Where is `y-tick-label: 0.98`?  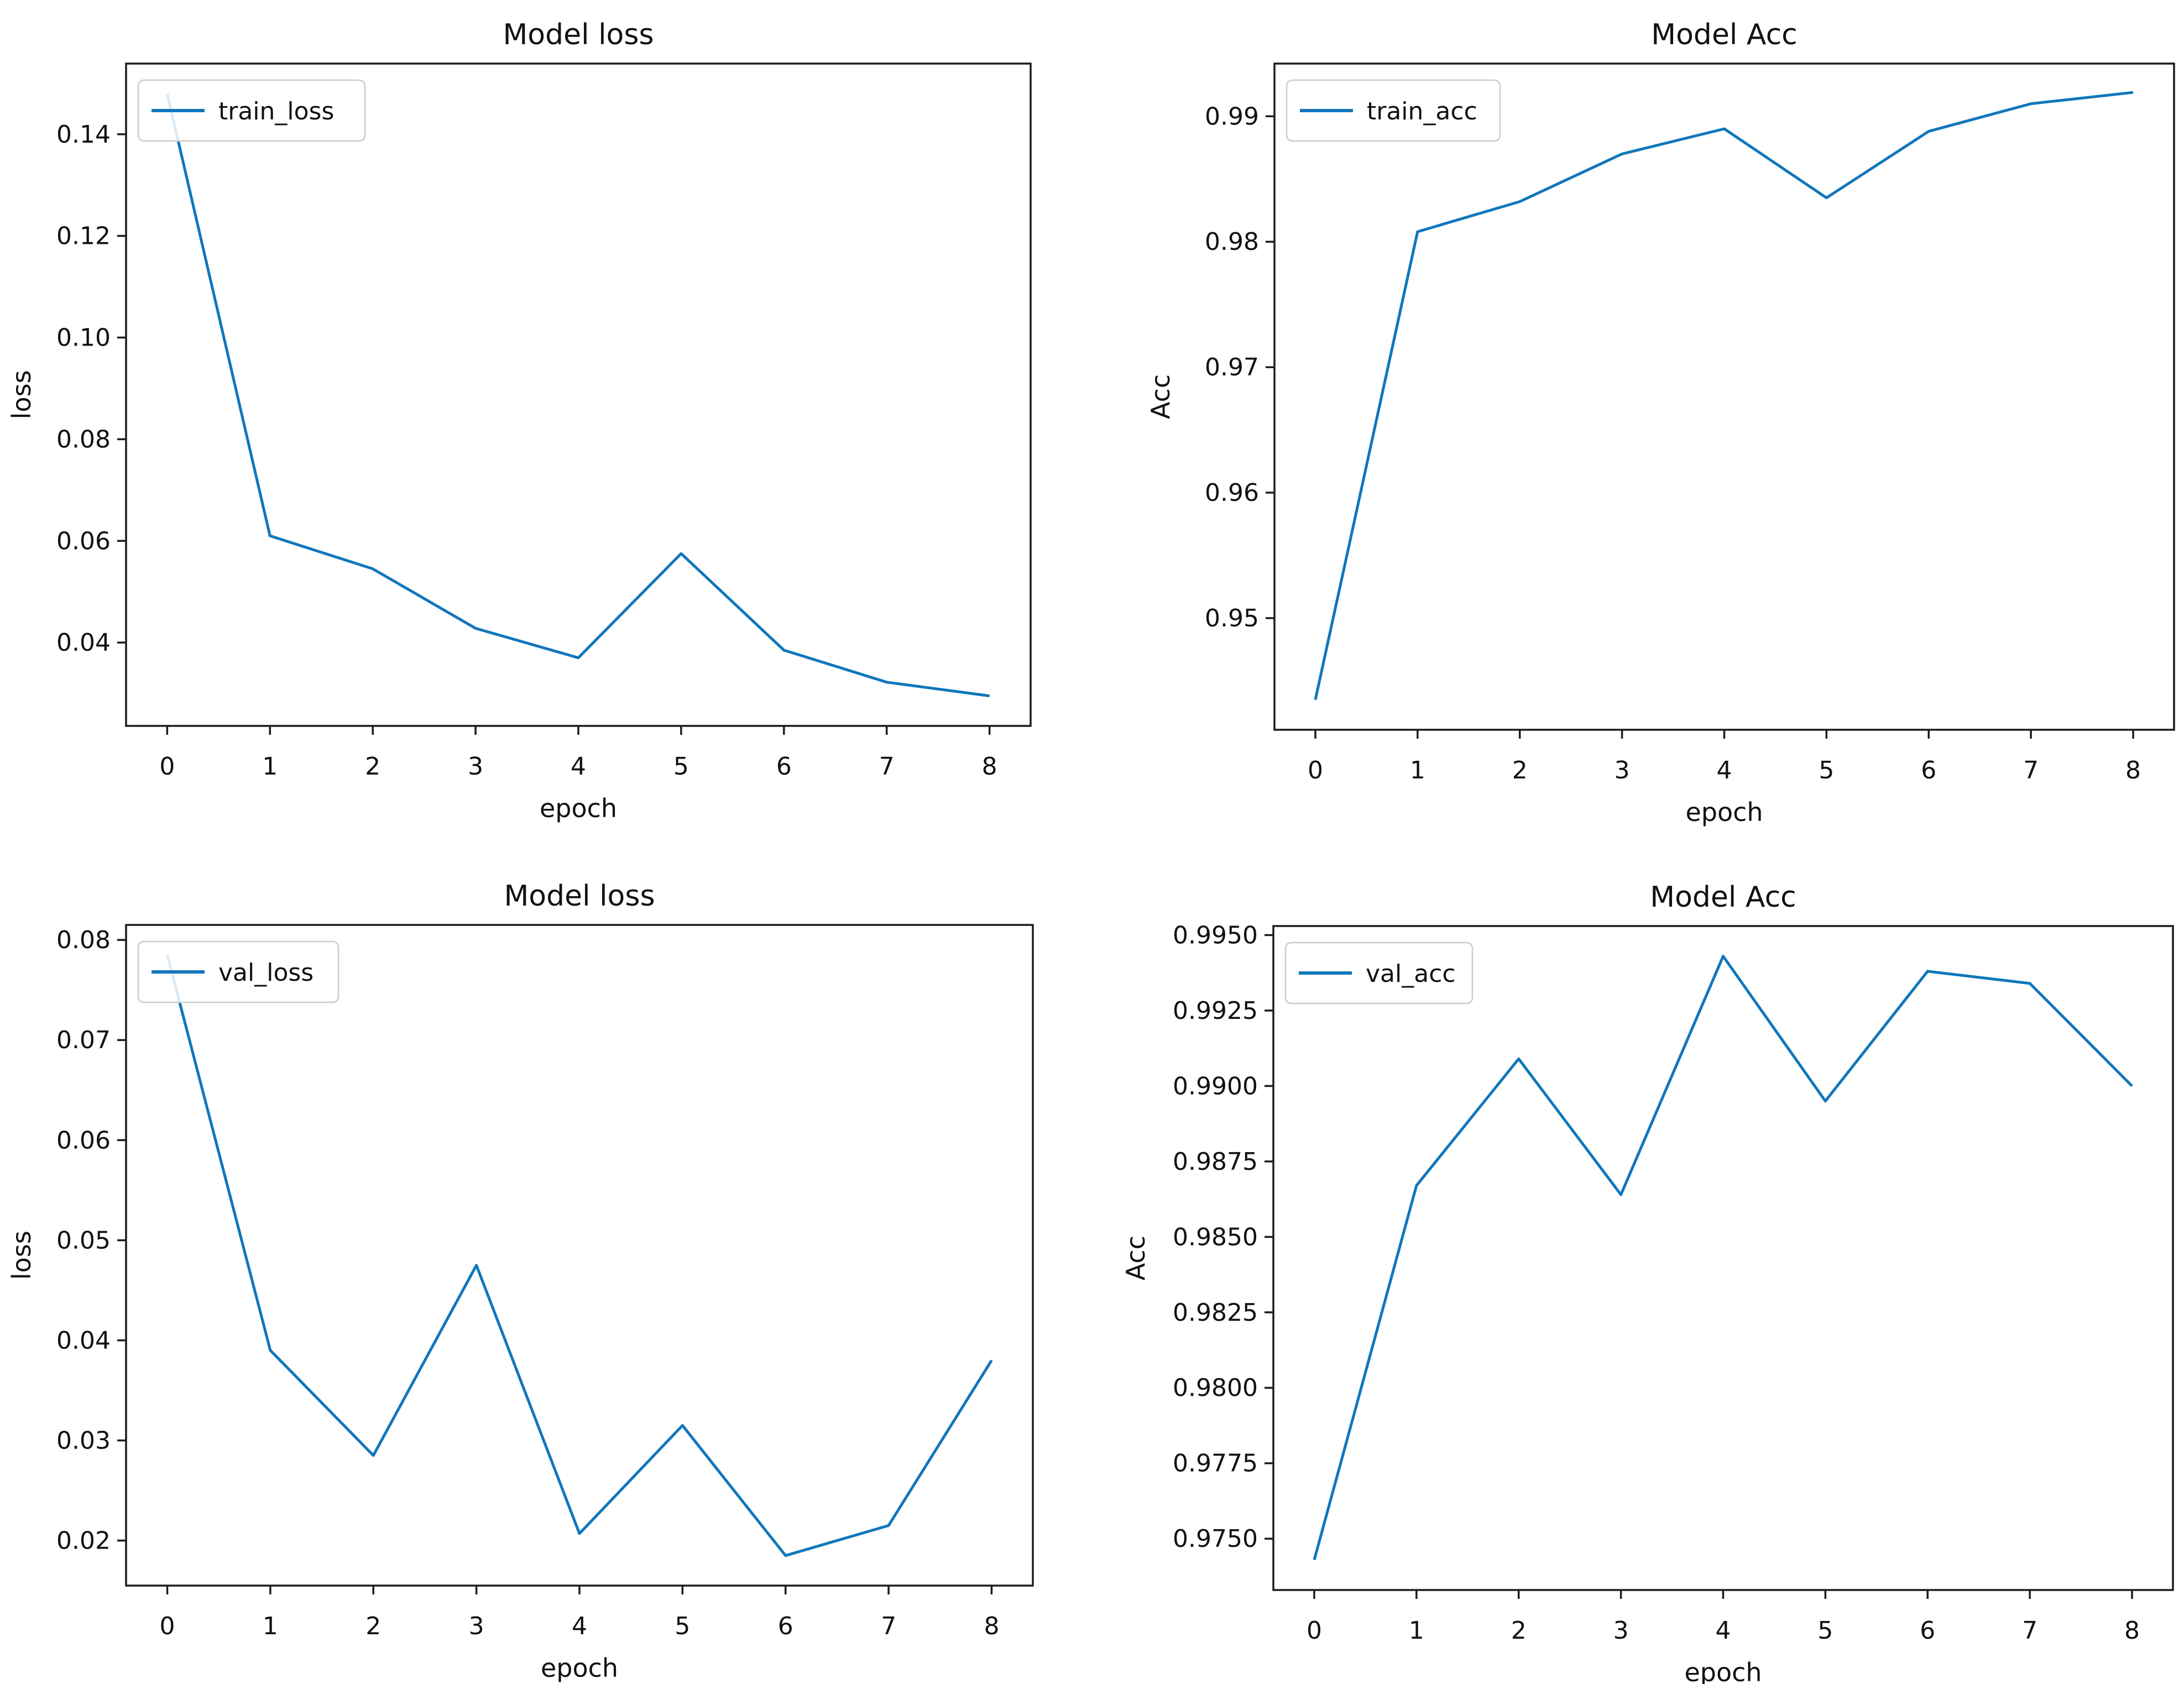
y-tick-label: 0.98 is located at coordinates (1232, 242).